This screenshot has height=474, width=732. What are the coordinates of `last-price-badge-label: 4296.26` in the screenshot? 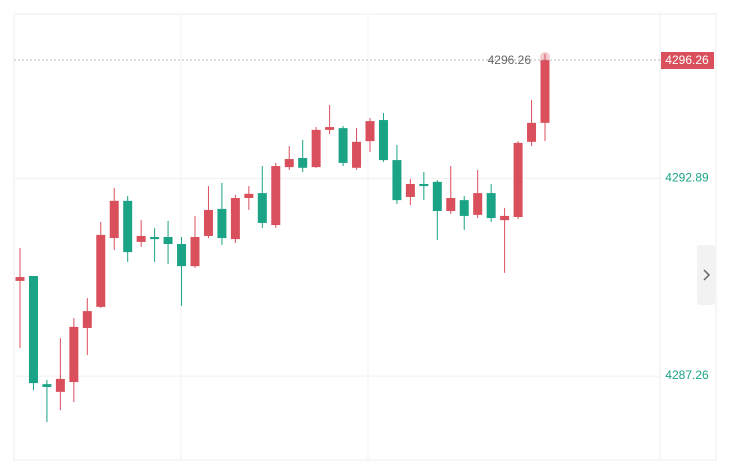 It's located at (687, 60).